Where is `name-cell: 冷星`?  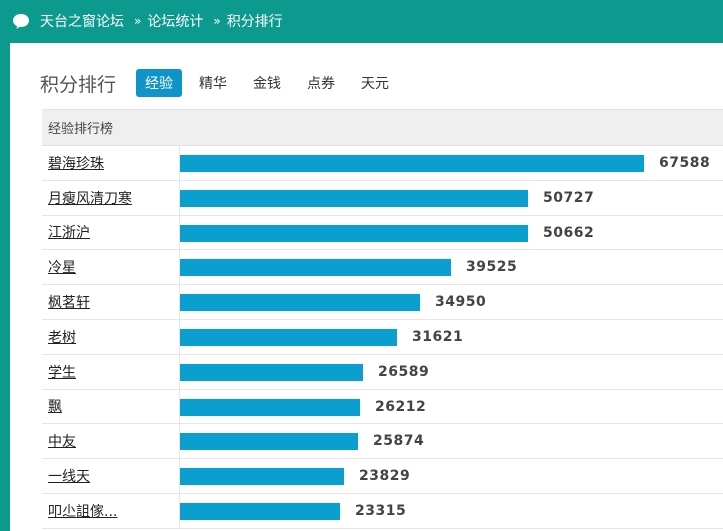
name-cell: 冷星 is located at coordinates (111, 267).